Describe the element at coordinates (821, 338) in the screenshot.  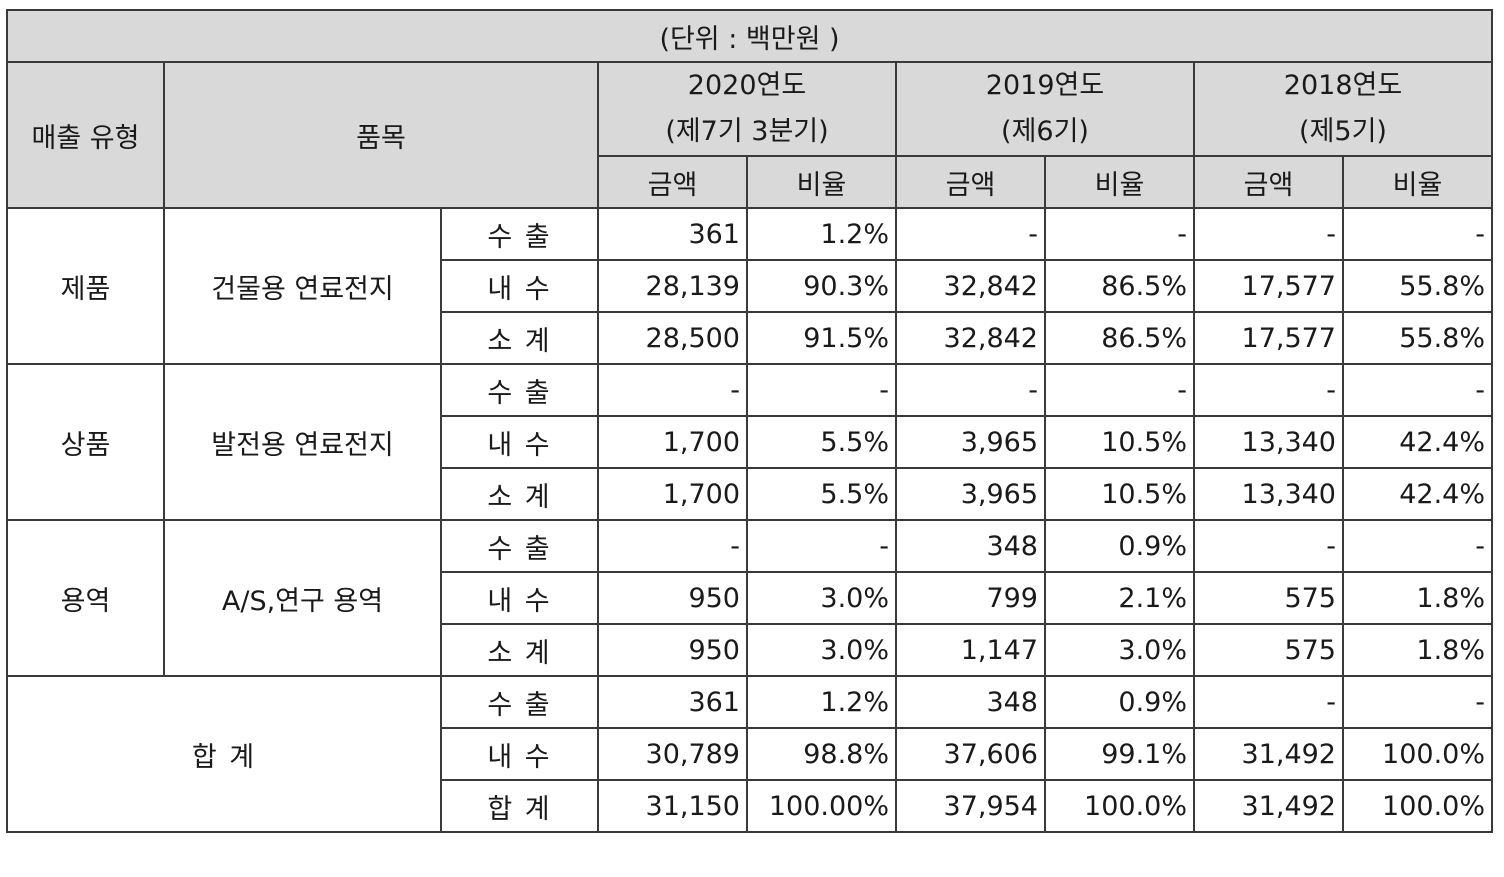
I see `ratio-cell: 91.5%` at that location.